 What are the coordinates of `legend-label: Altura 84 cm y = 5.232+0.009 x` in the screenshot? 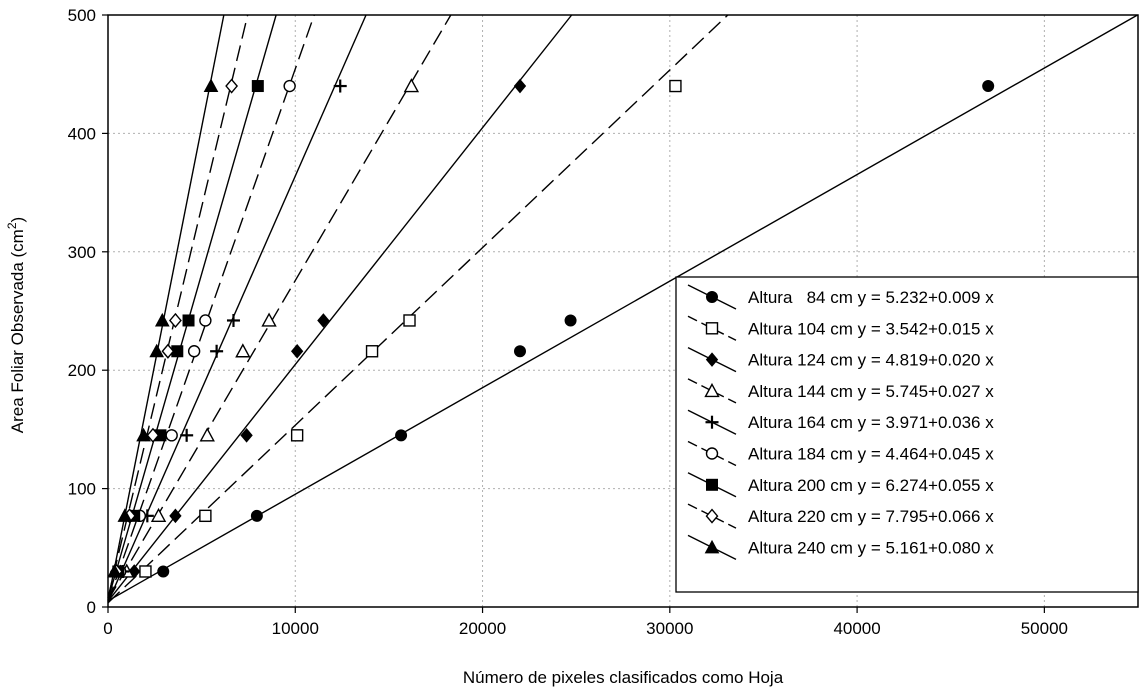 It's located at (871, 297).